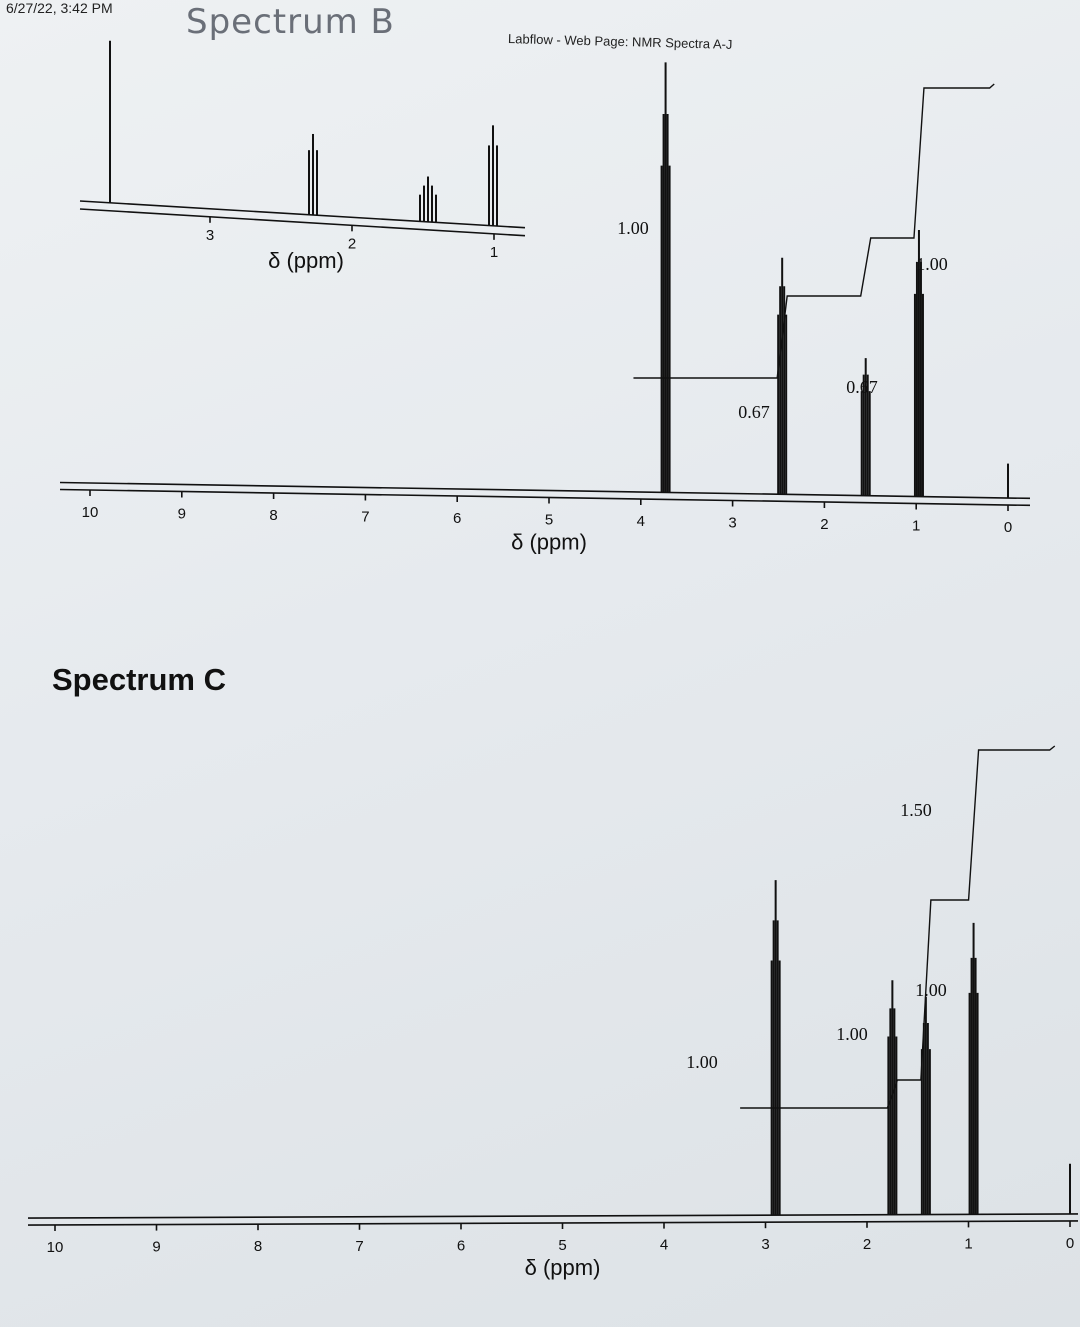 This screenshot has width=1080, height=1327. What do you see at coordinates (545, 497) in the screenshot?
I see `spectrum-b-axis-line` at bounding box center [545, 497].